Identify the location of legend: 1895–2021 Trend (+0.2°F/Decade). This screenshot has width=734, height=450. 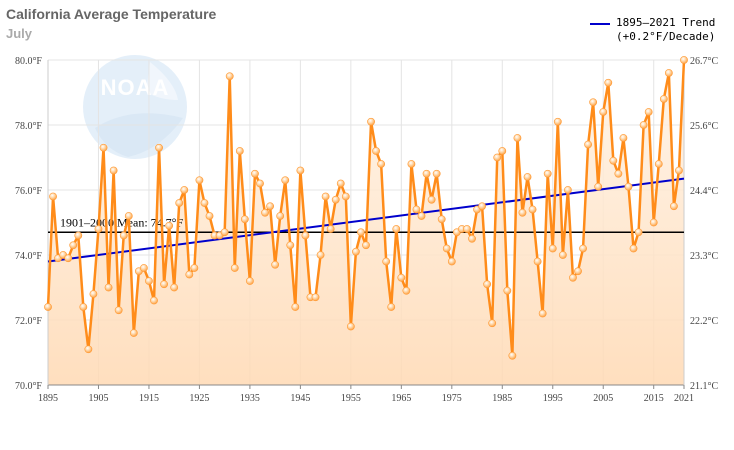
(652, 30).